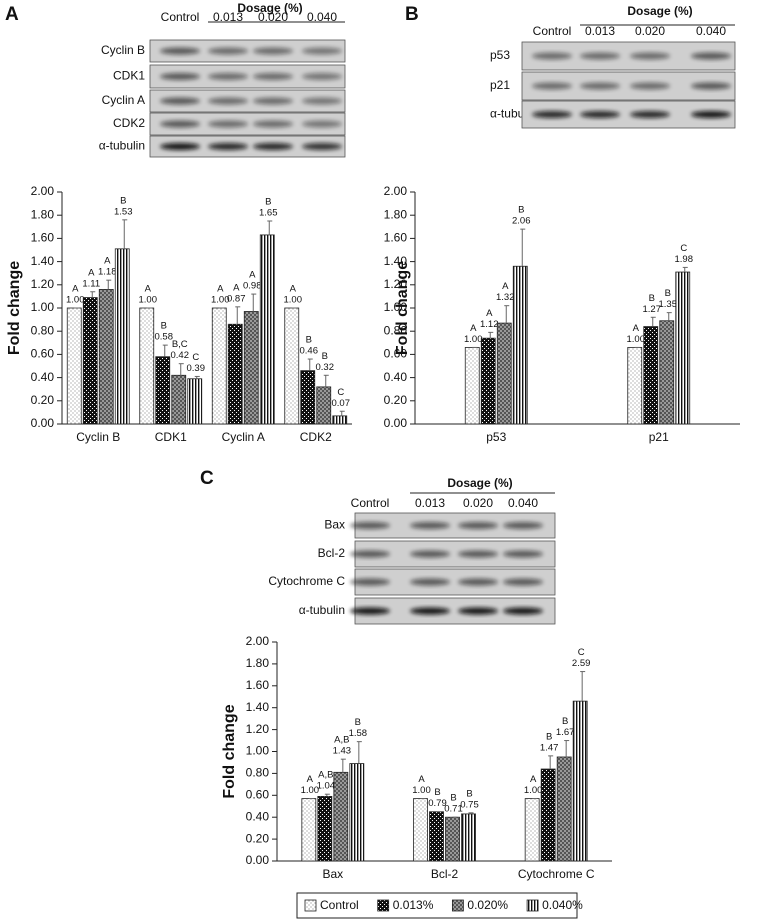 This screenshot has height=921, width=776. Describe the element at coordinates (556, 874) in the screenshot. I see `x-tick-label: Cytochrome C` at that location.